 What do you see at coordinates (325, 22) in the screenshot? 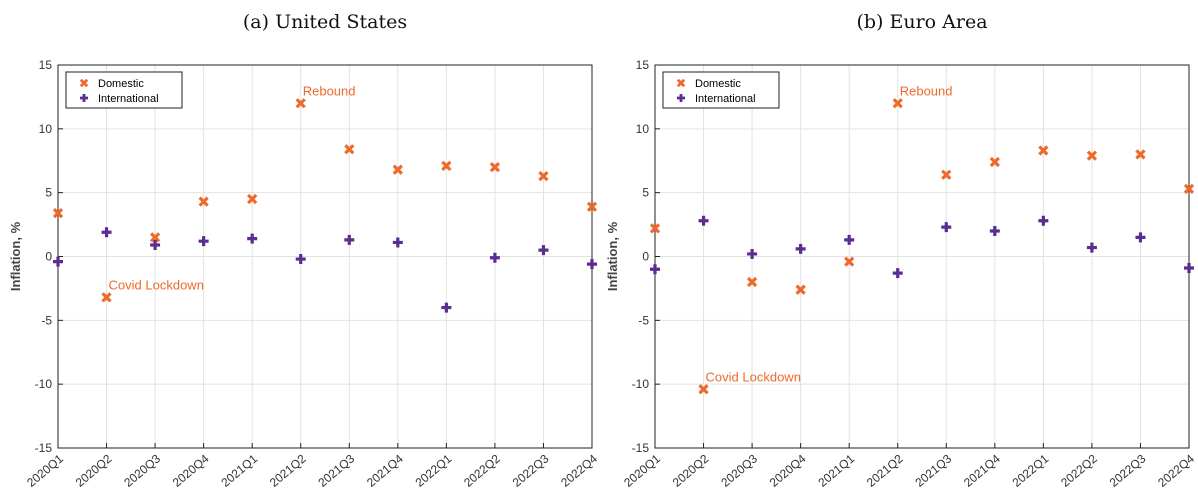
I see `chart-title: (a) United States` at bounding box center [325, 22].